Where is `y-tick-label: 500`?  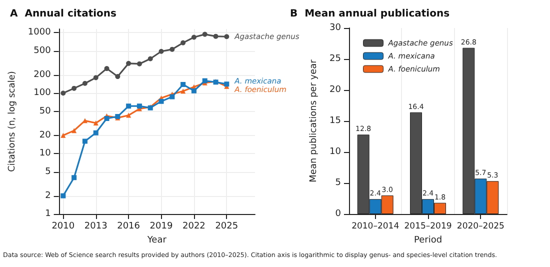 y-tick-label: 500 is located at coordinates (43, 51).